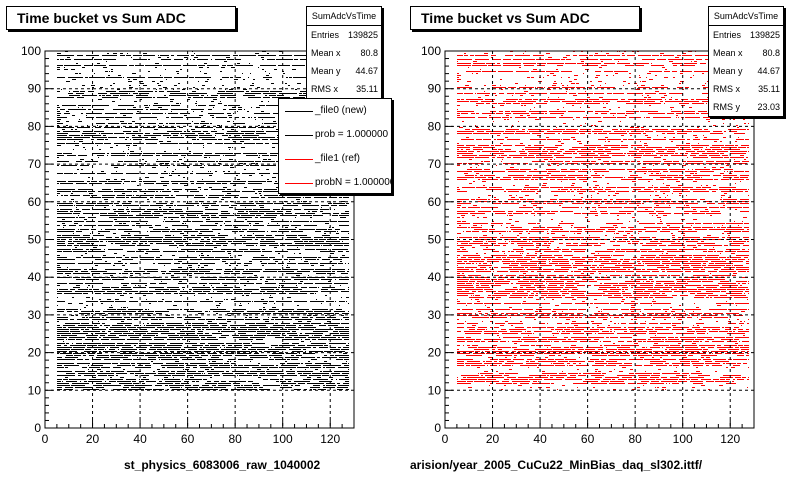 This screenshot has width=800, height=480. What do you see at coordinates (341, 110) in the screenshot?
I see `legend-text: _file0 (new)` at bounding box center [341, 110].